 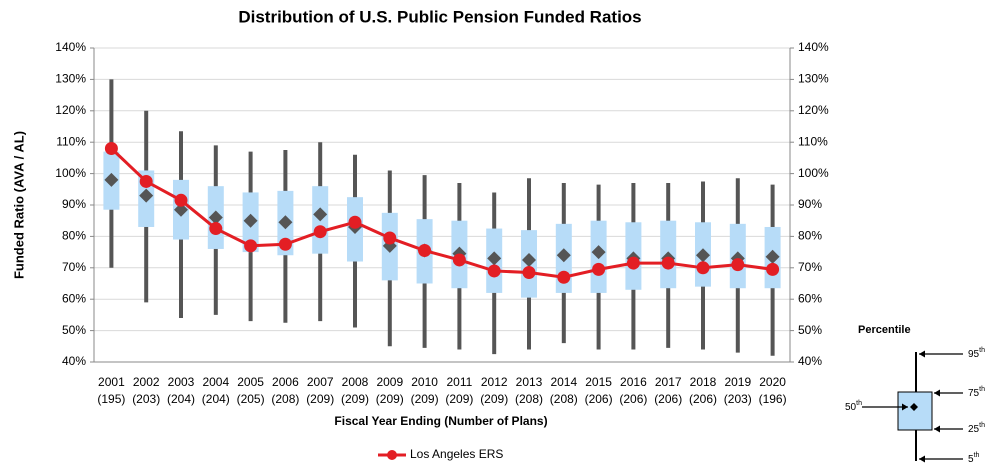 I want to click on key-label-num: 5, so click(x=971, y=459).